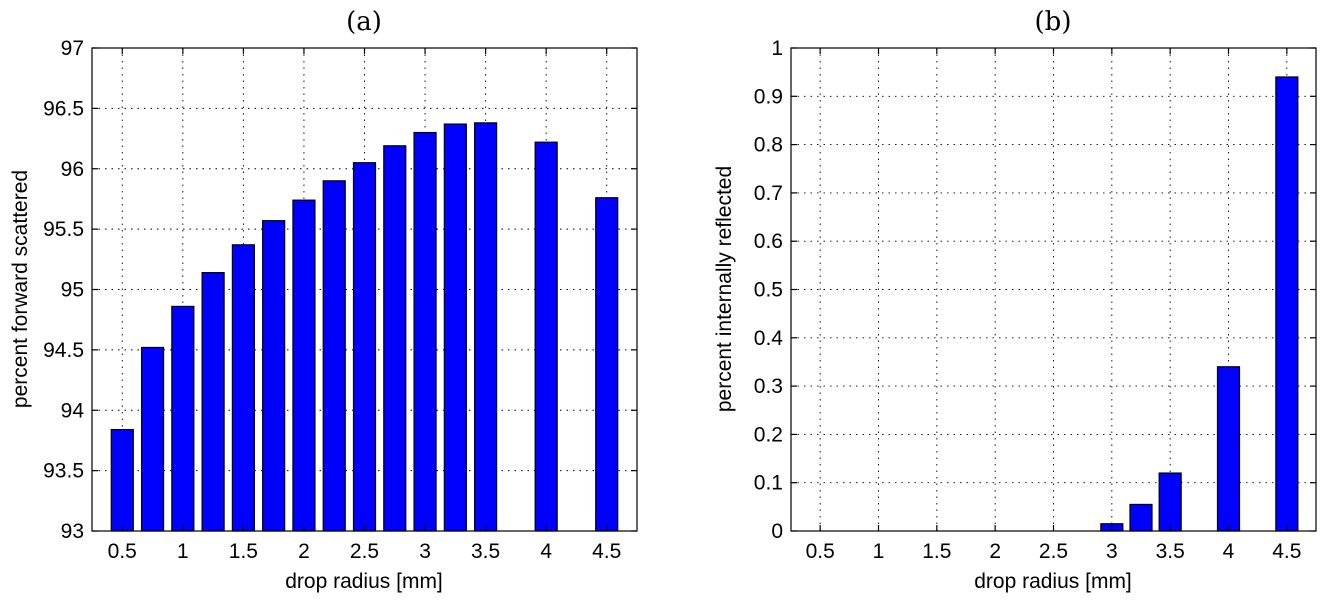  Describe the element at coordinates (768, 386) in the screenshot. I see `chart-b-ytick-label: 0.3` at that location.